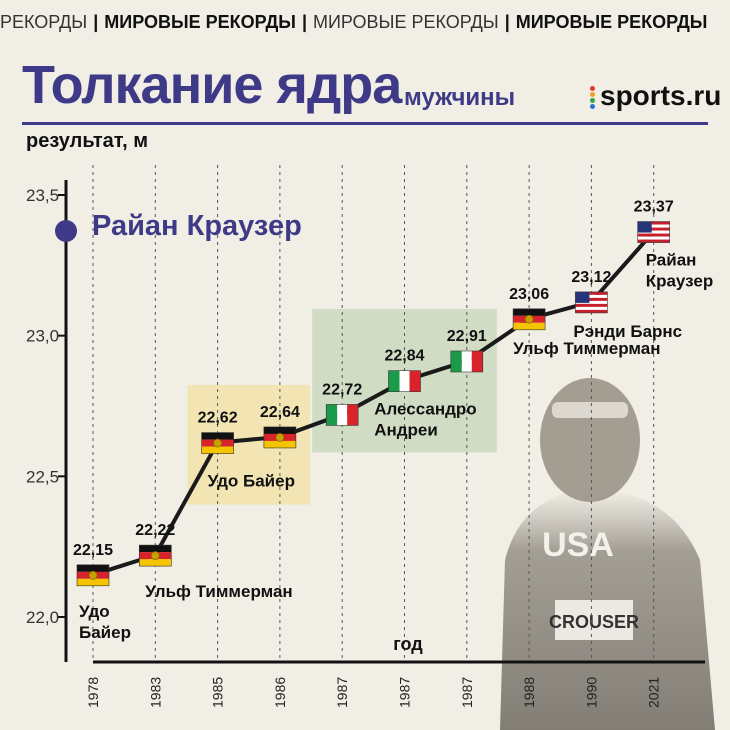 This screenshot has height=730, width=730. I want to click on flag-italy-icon, so click(404, 381).